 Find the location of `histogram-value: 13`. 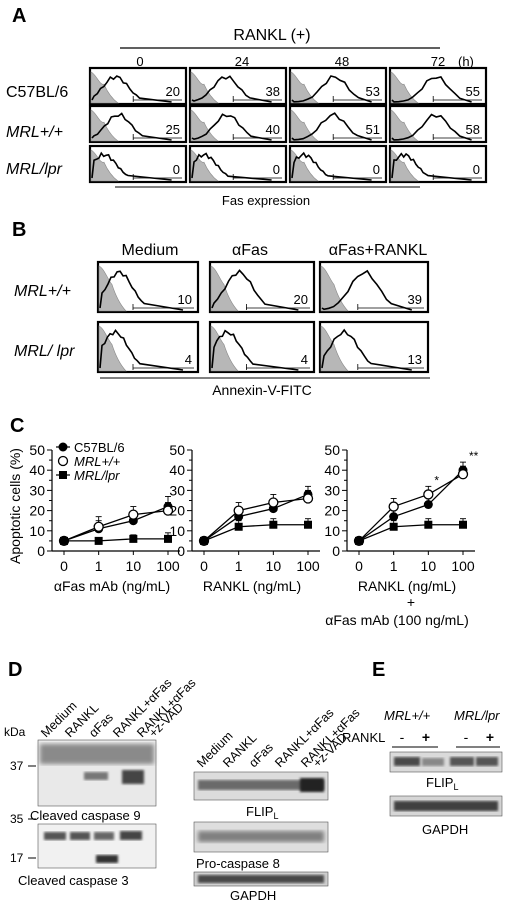

histogram-value: 13 is located at coordinates (415, 359).